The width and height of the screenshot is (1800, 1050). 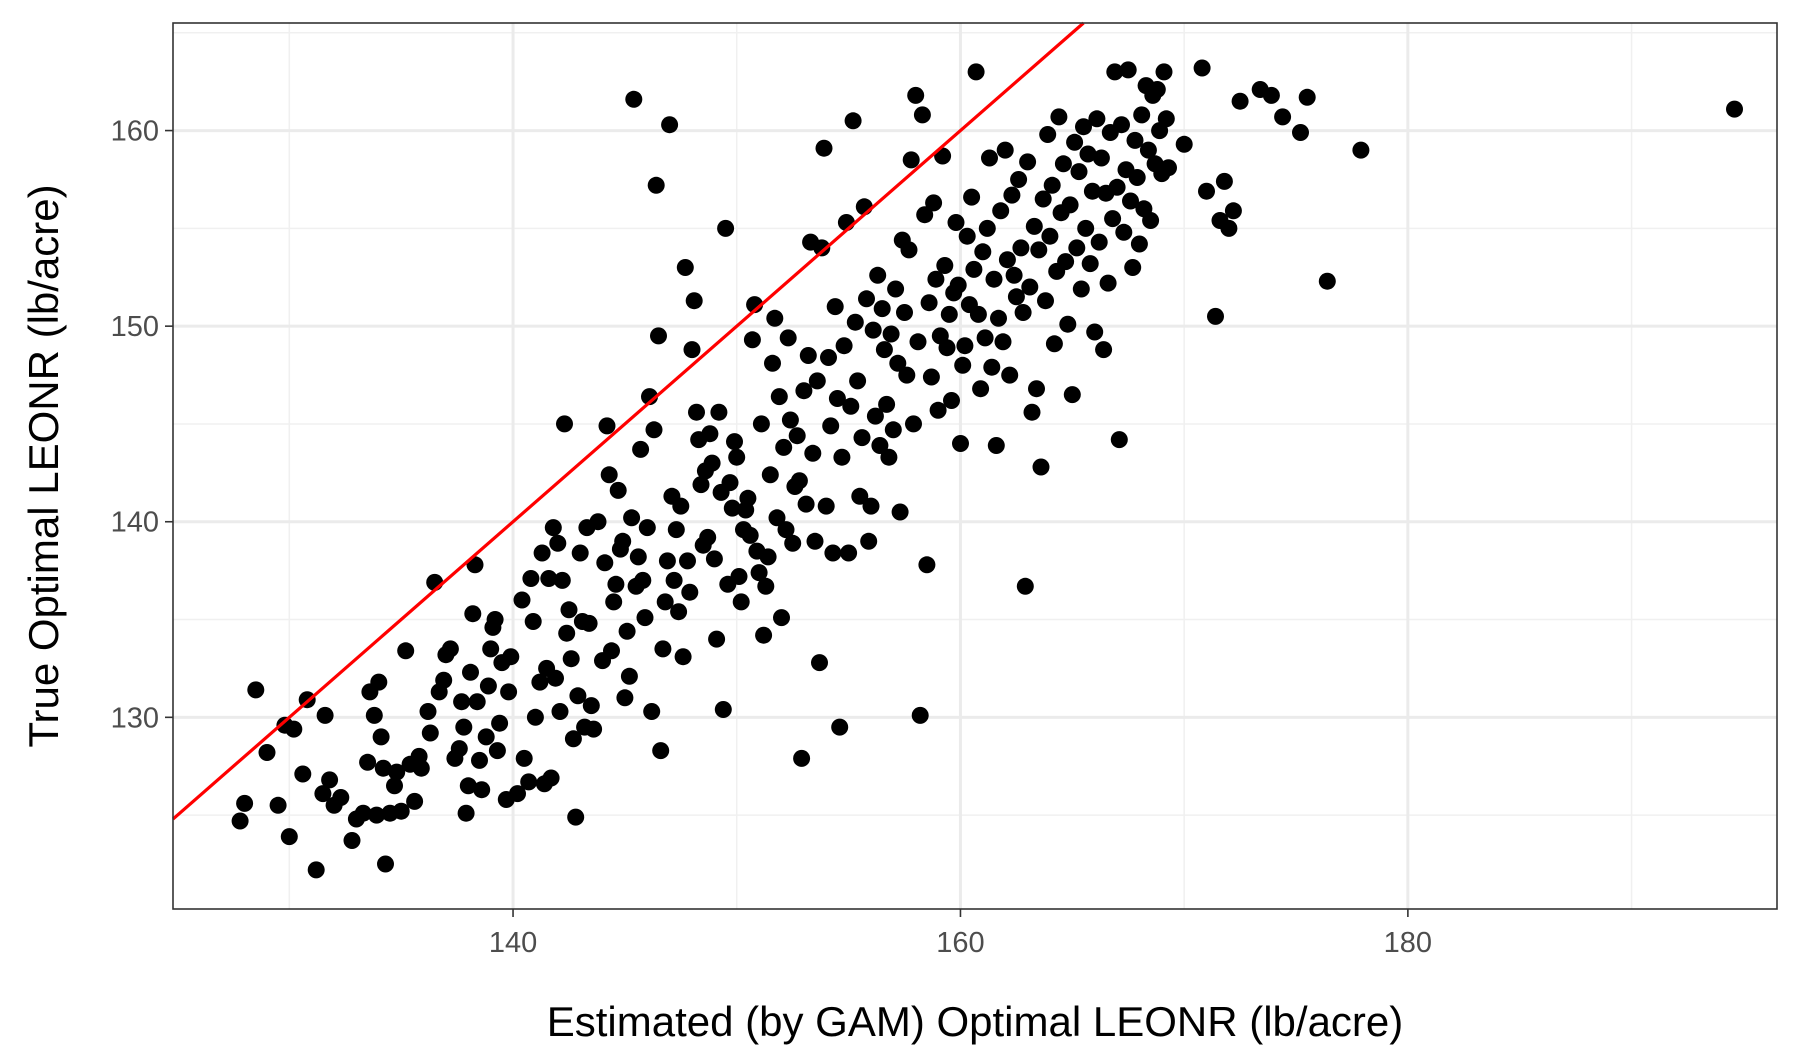 I want to click on y-axis-title: True Optimal LEONR (lb/acre), so click(x=43, y=465).